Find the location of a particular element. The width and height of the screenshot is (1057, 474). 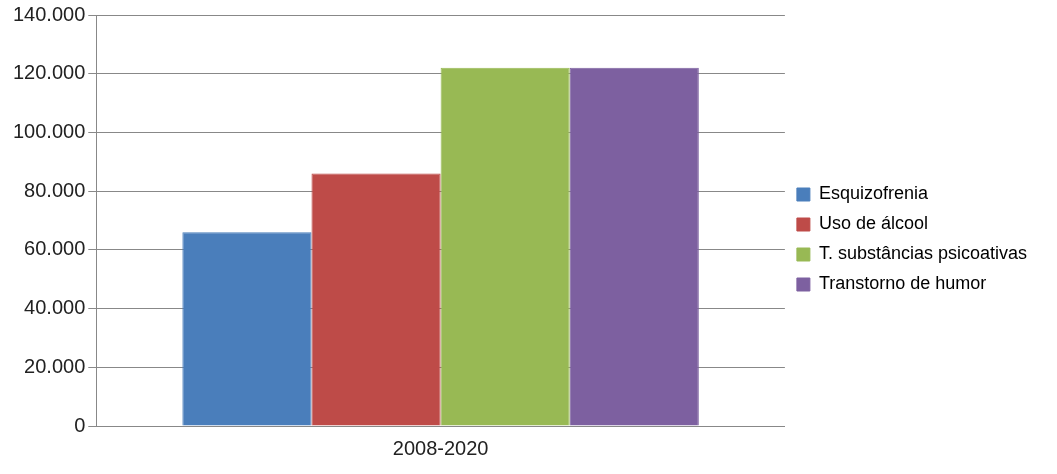

y-tick-label: 140.000 is located at coordinates (49, 13).